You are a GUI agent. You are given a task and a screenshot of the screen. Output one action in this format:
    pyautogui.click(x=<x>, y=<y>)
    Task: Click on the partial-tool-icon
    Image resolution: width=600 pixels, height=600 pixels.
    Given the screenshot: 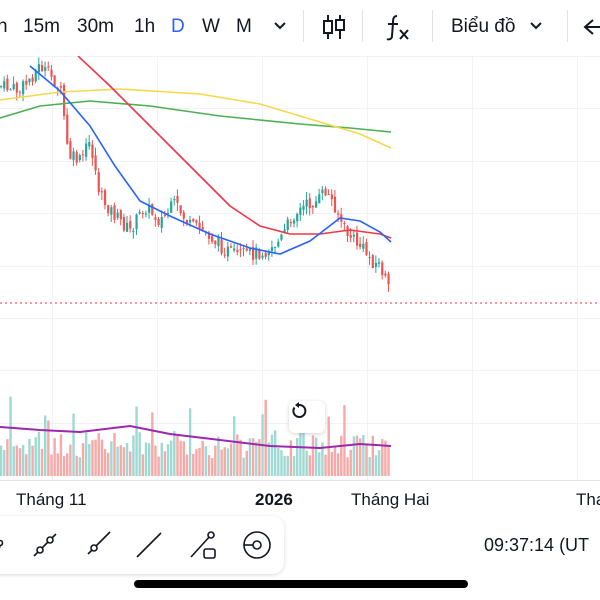 What is the action you would take?
    pyautogui.click(x=12, y=545)
    